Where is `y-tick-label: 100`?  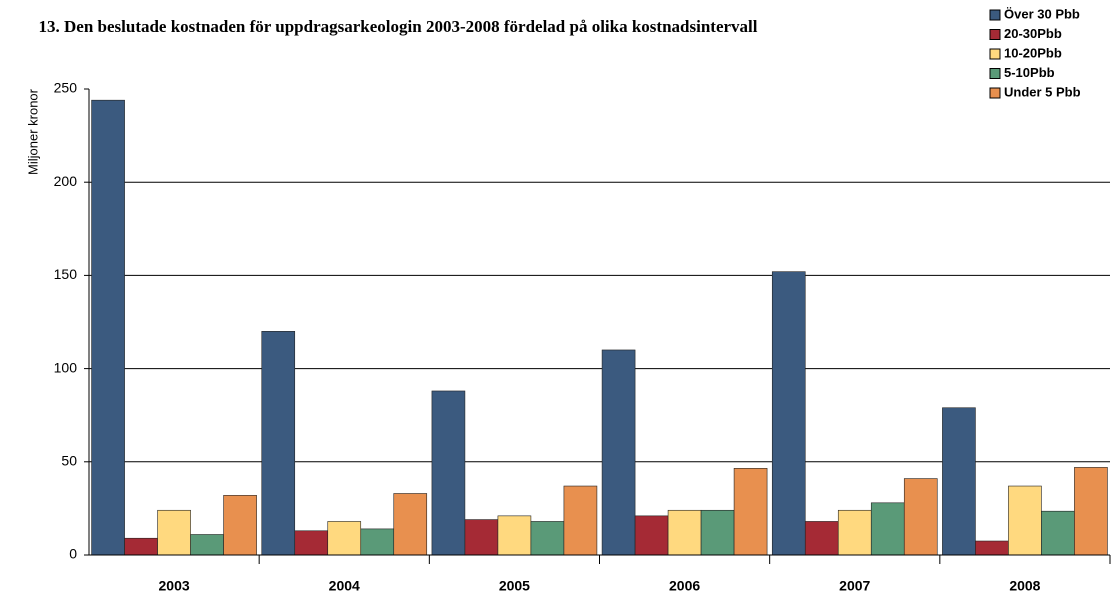
y-tick-label: 100 is located at coordinates (66, 367).